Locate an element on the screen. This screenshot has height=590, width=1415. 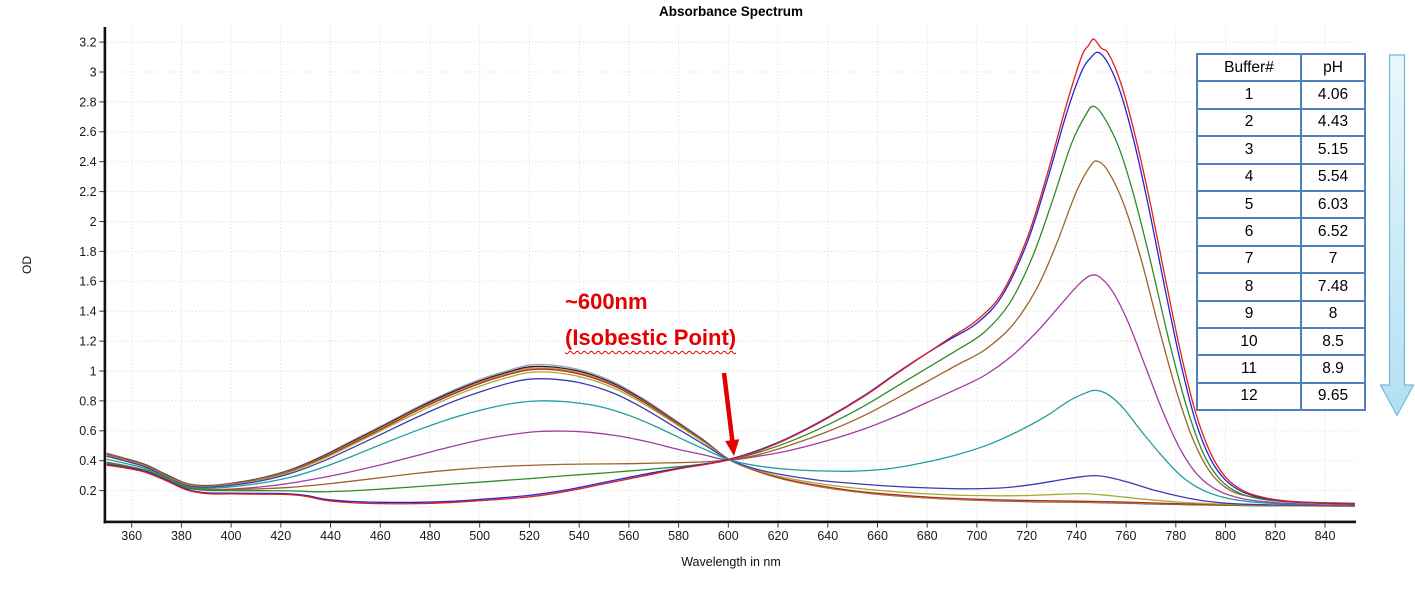
x-tick-label: 660 is located at coordinates (877, 536).